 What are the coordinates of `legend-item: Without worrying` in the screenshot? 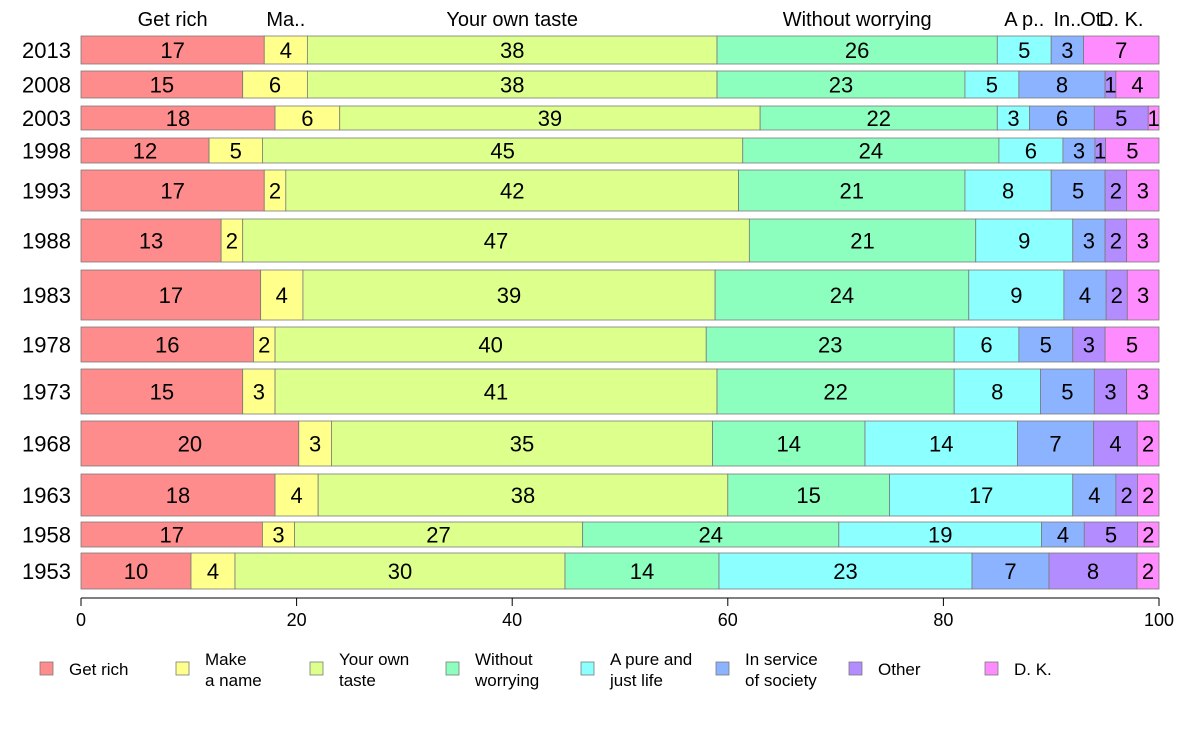 It's located at (492, 670).